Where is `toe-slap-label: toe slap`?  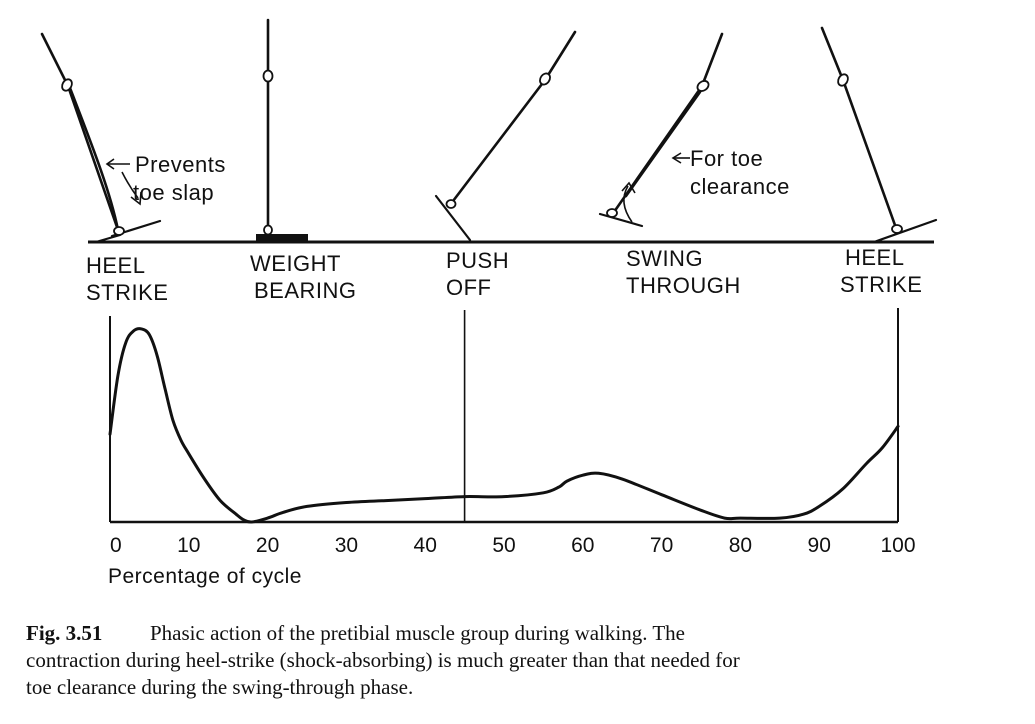 toe-slap-label: toe slap is located at coordinates (173, 192).